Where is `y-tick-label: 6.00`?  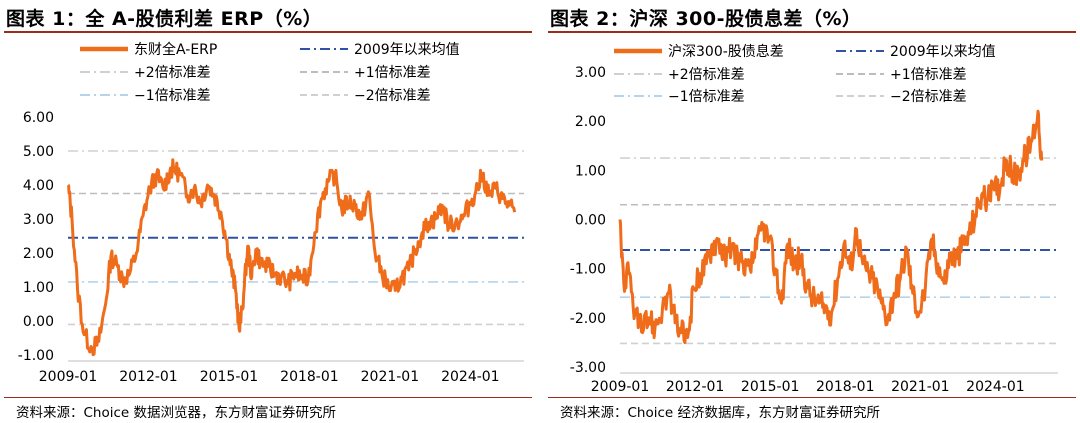 y-tick-label: 6.00 is located at coordinates (38, 118).